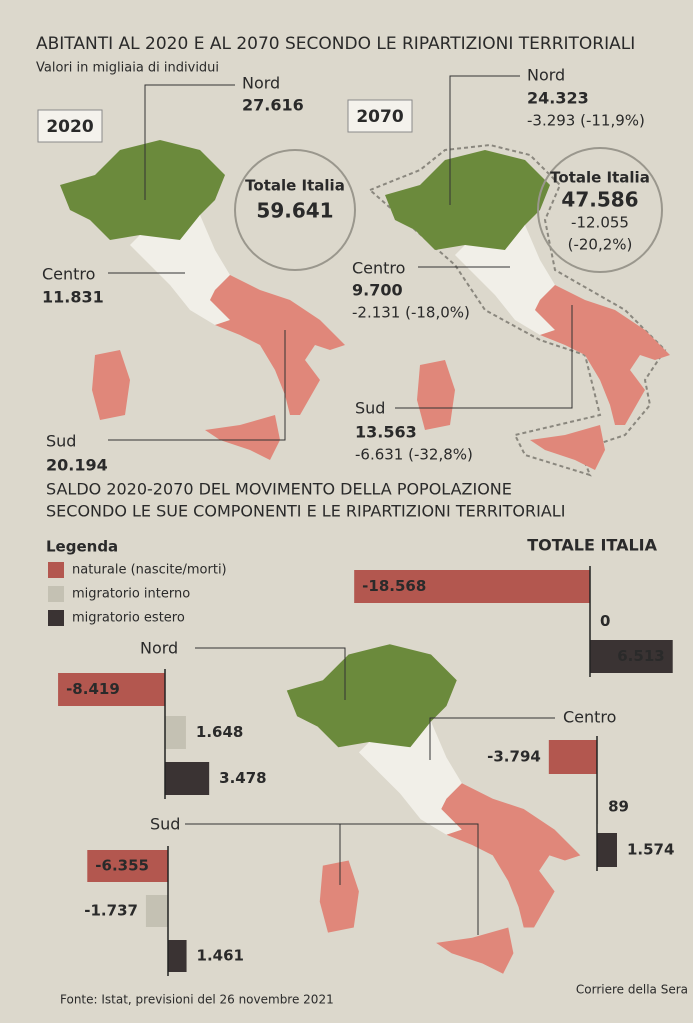  What do you see at coordinates (632, 990) in the screenshot?
I see `credit: Corriere della Sera` at bounding box center [632, 990].